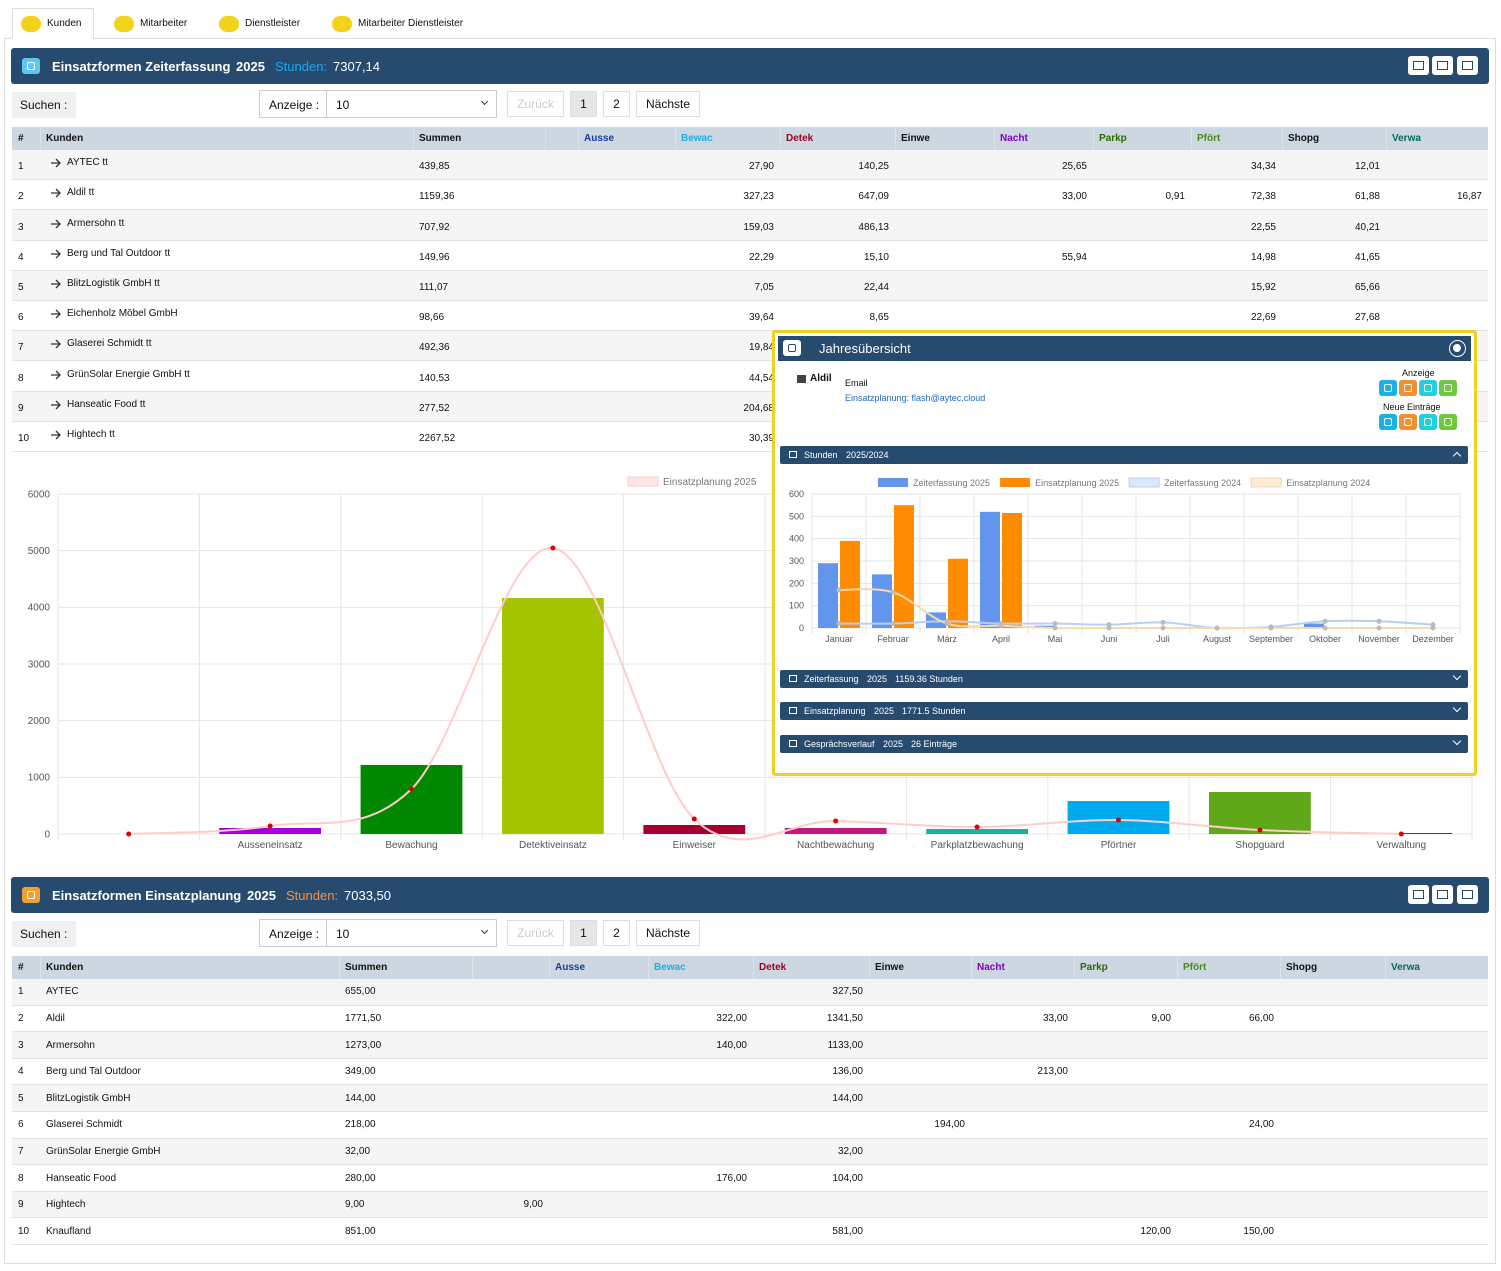 This screenshot has height=1271, width=1501. Describe the element at coordinates (793, 710) in the screenshot. I see `section-icon` at that location.